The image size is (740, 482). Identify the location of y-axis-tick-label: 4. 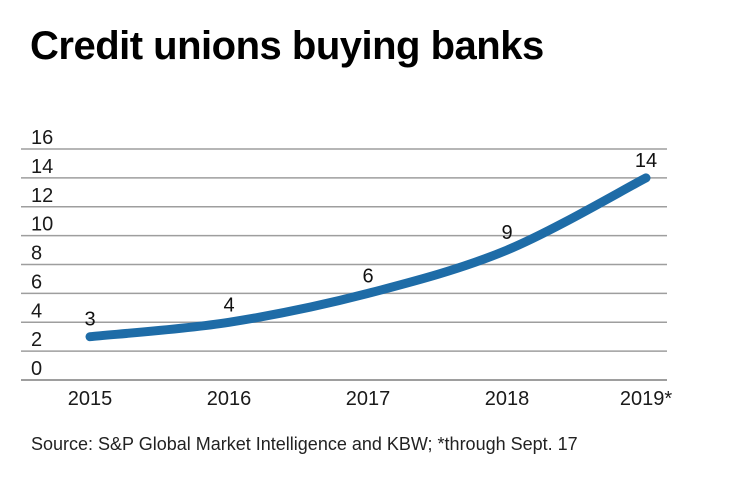
(36, 311).